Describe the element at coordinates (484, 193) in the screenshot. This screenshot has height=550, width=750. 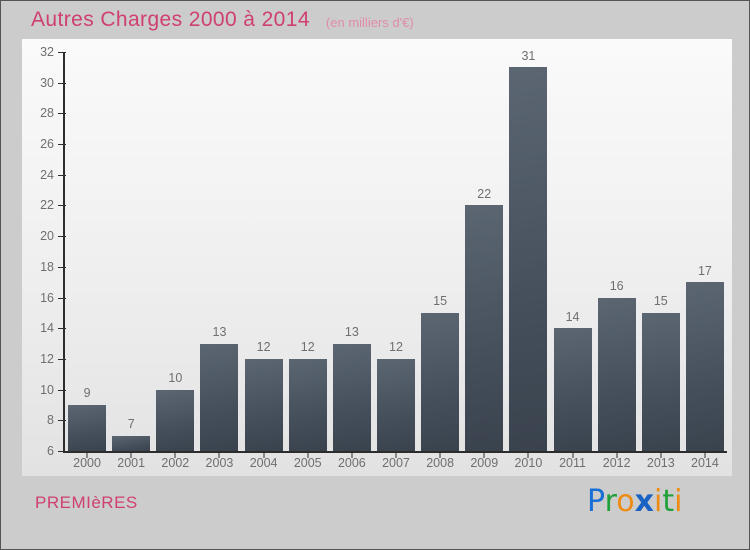
I see `bar-value-label: 22` at that location.